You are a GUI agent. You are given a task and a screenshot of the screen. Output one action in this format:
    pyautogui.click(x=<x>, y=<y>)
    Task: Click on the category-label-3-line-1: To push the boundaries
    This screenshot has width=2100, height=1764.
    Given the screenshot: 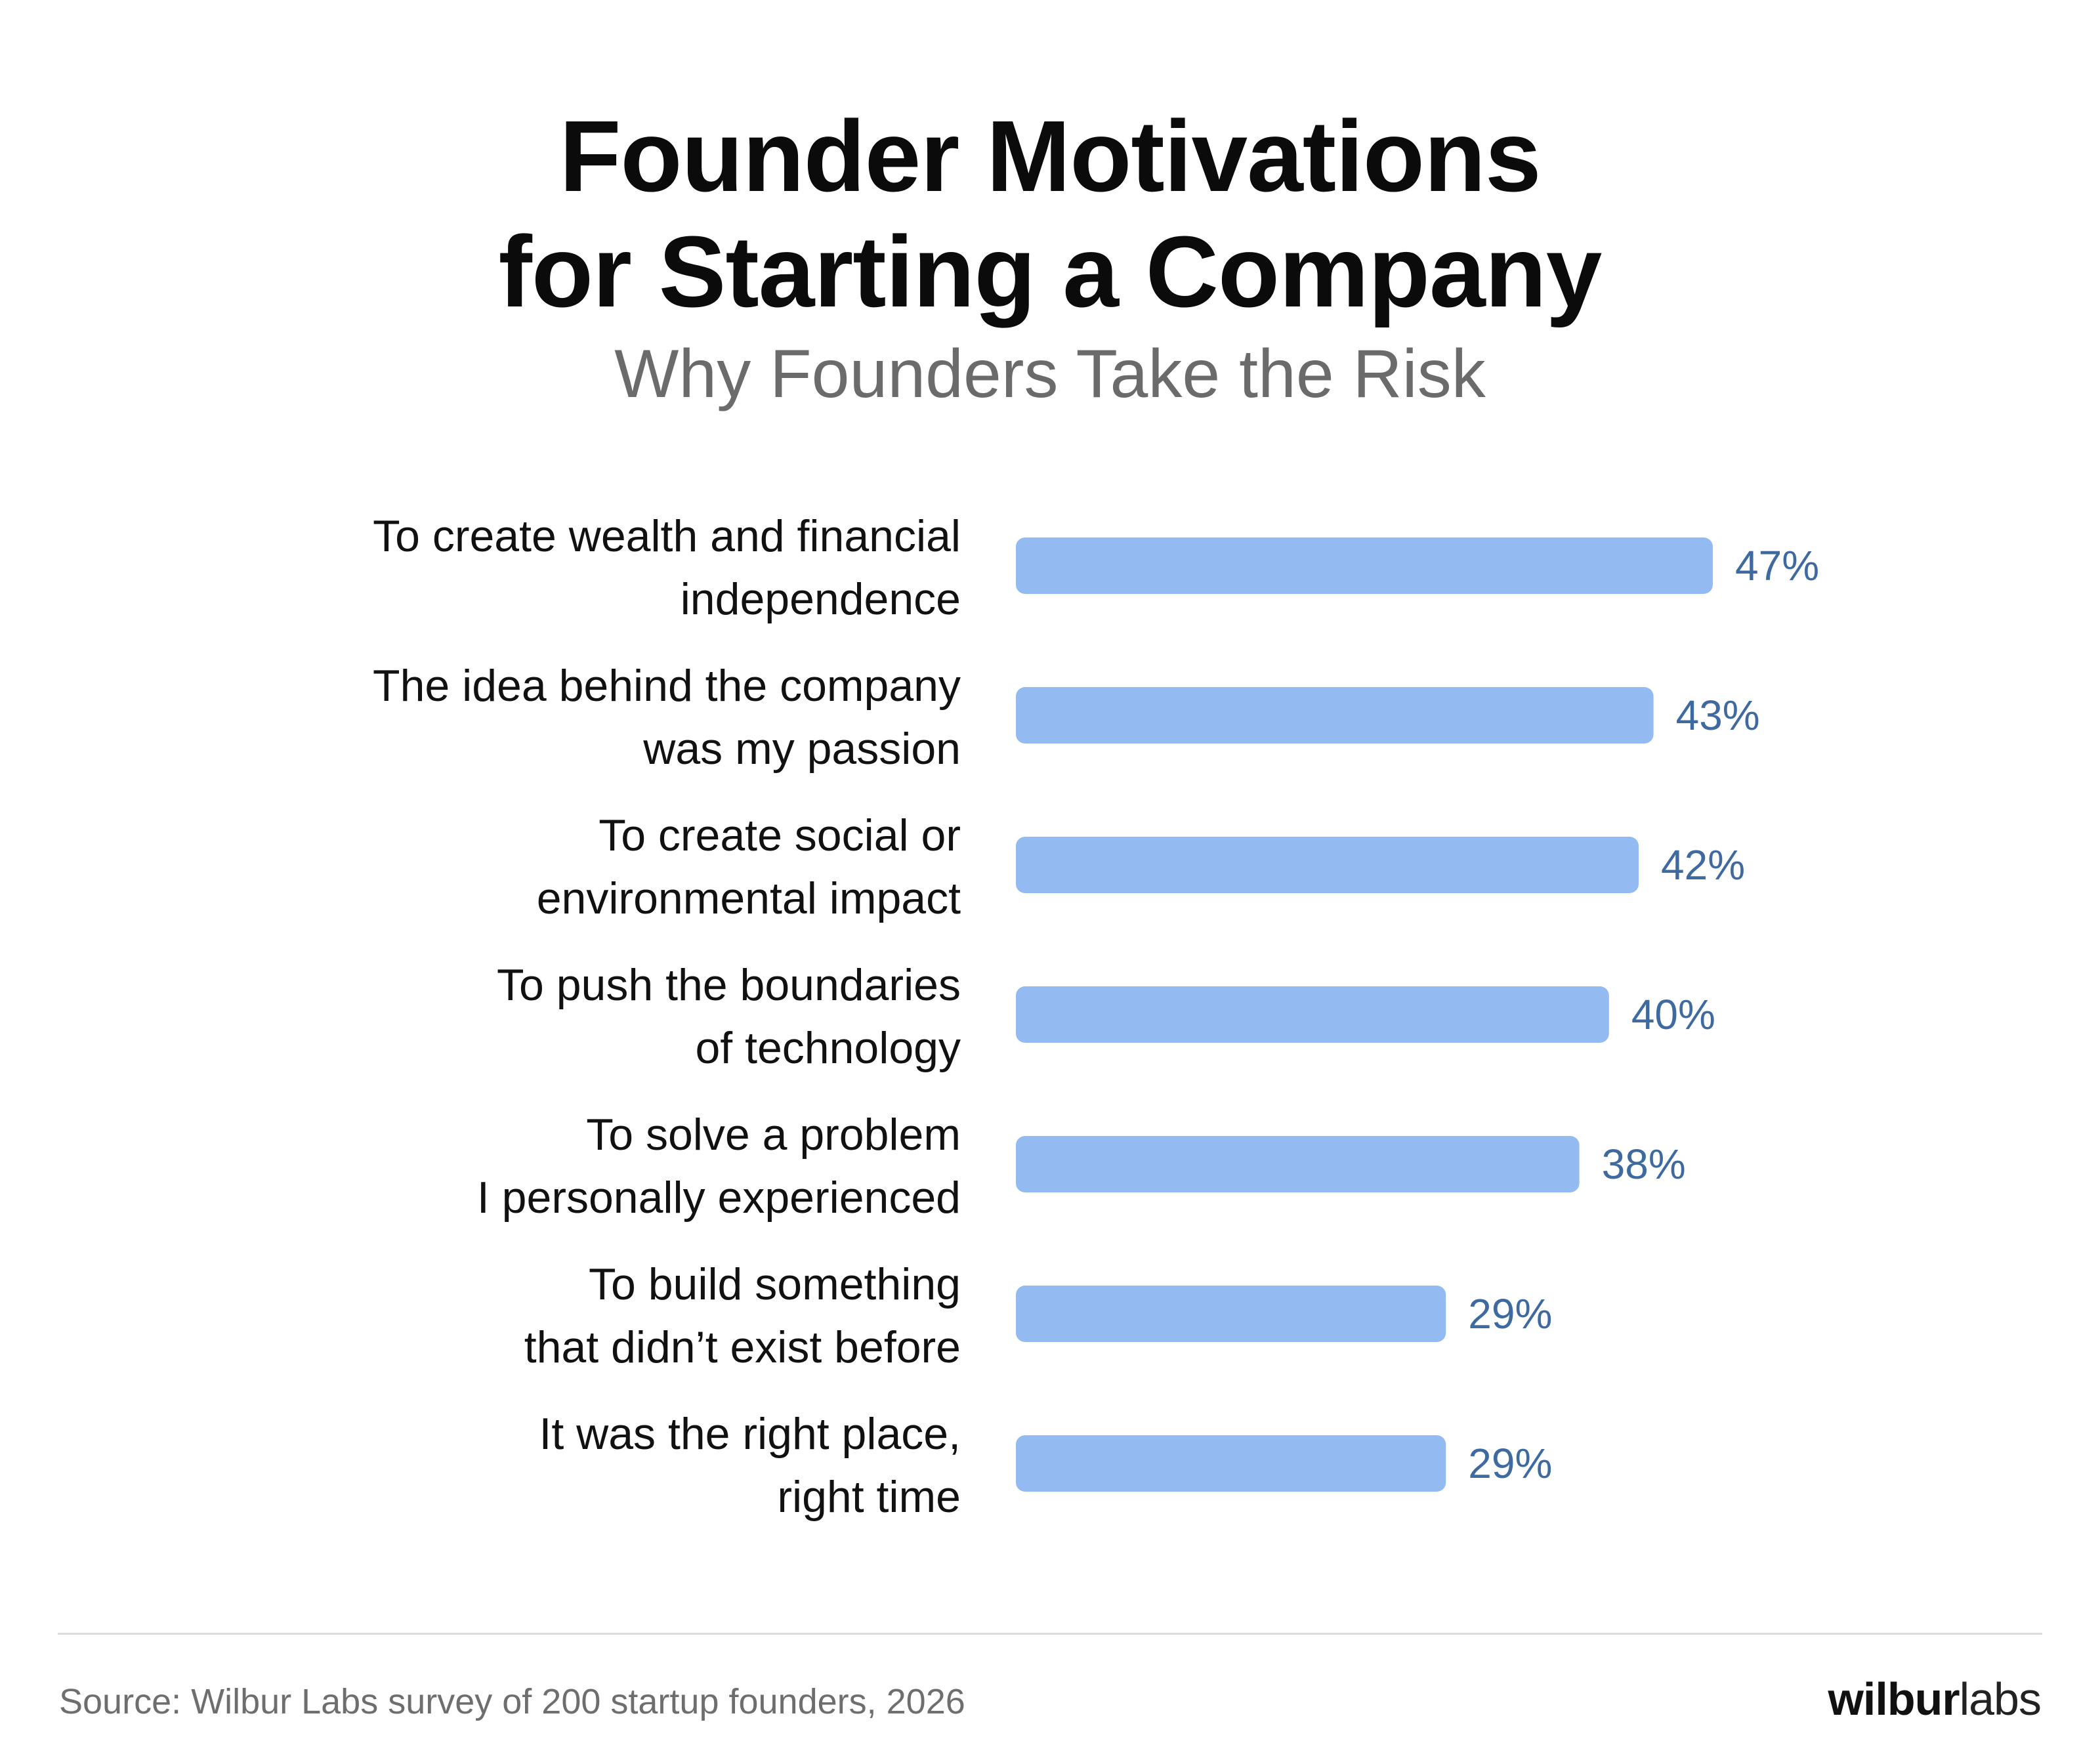 What is the action you would take?
    pyautogui.click(x=729, y=985)
    